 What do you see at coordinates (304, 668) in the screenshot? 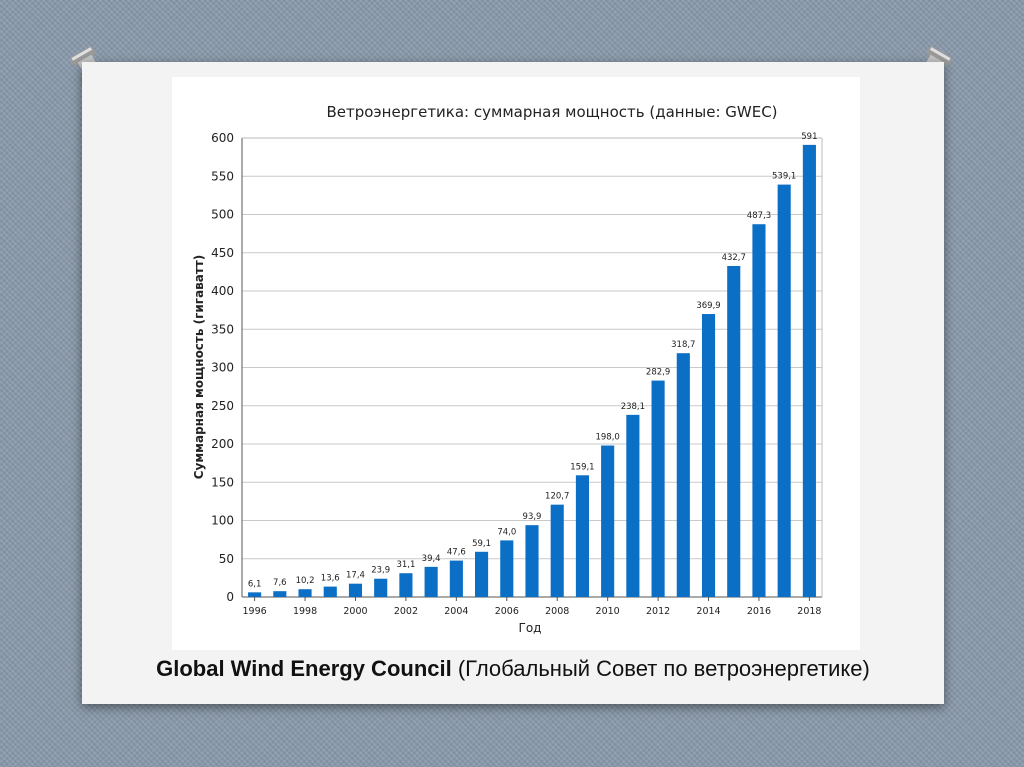
I see `caption-bold: Global Wind Energy Council` at bounding box center [304, 668].